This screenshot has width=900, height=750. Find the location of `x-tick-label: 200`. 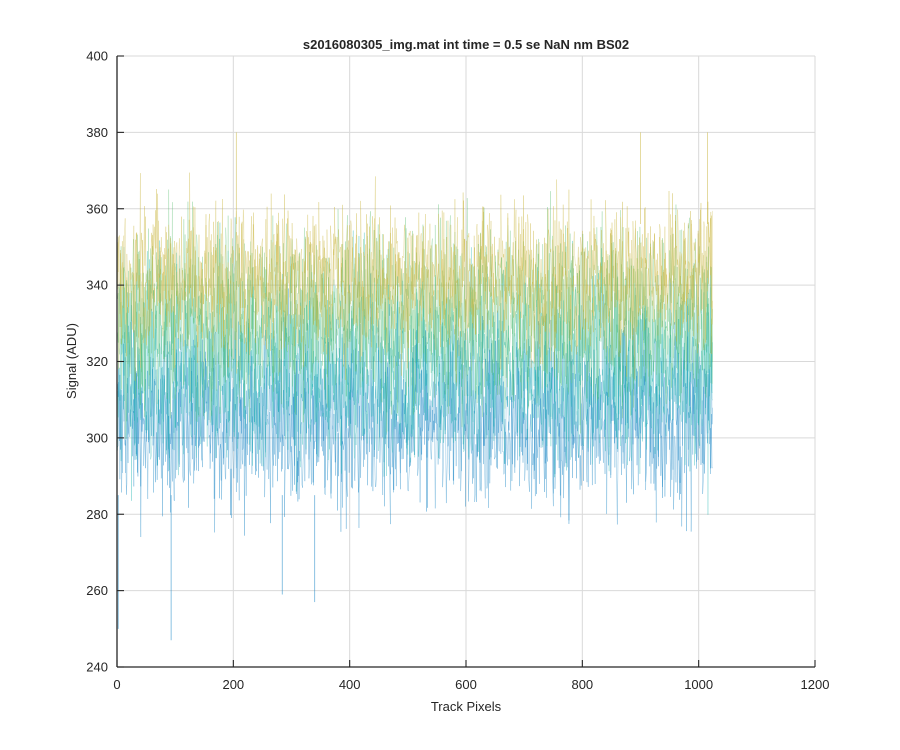

x-tick-label: 200 is located at coordinates (233, 684).